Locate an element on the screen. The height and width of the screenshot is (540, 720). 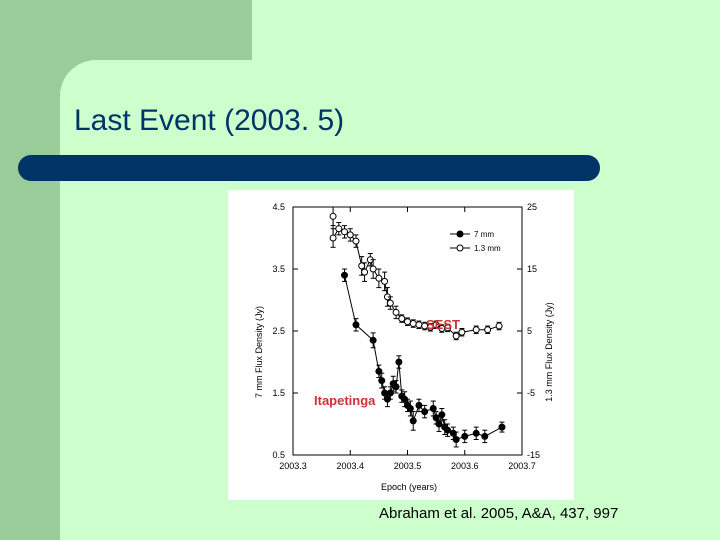
x-tick-label: 2003.5 is located at coordinates (408, 466).